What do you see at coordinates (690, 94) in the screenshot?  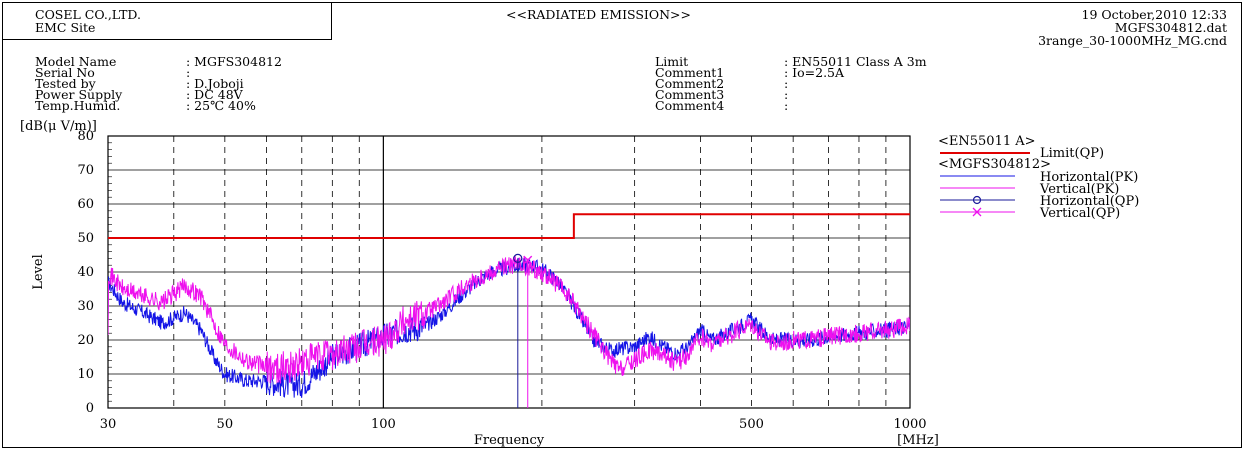 I see `info-label: Comment3` at bounding box center [690, 94].